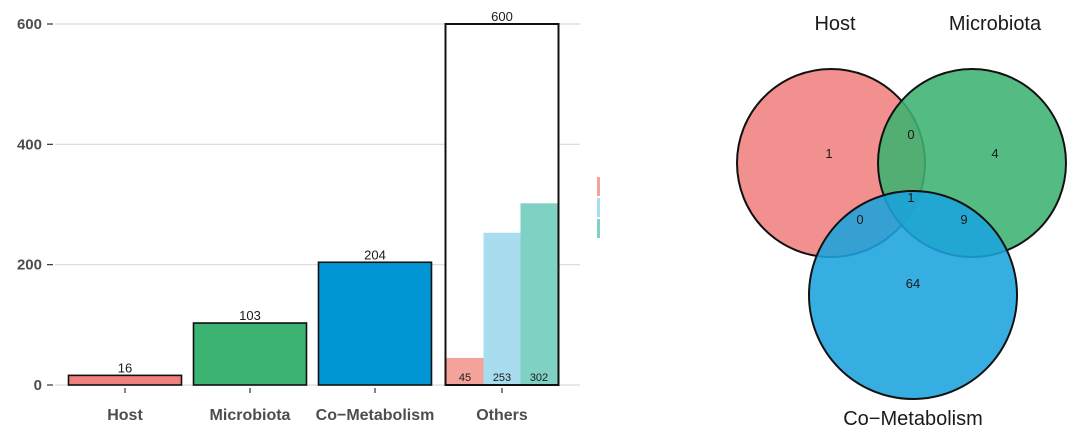 The width and height of the screenshot is (1092, 433). I want to click on x-tick-label: Host, so click(125, 415).